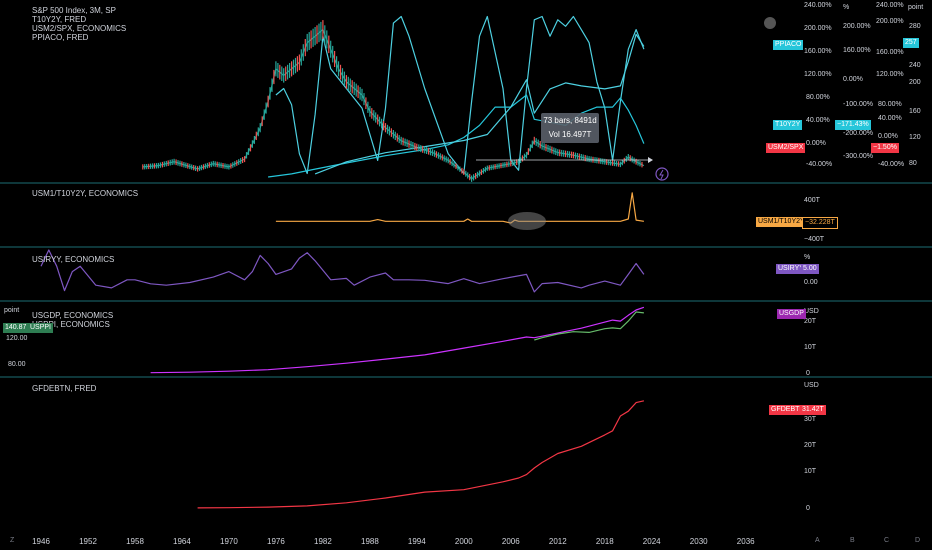  What do you see at coordinates (229, 541) in the screenshot?
I see `x-tick-label: 1970` at bounding box center [229, 541].